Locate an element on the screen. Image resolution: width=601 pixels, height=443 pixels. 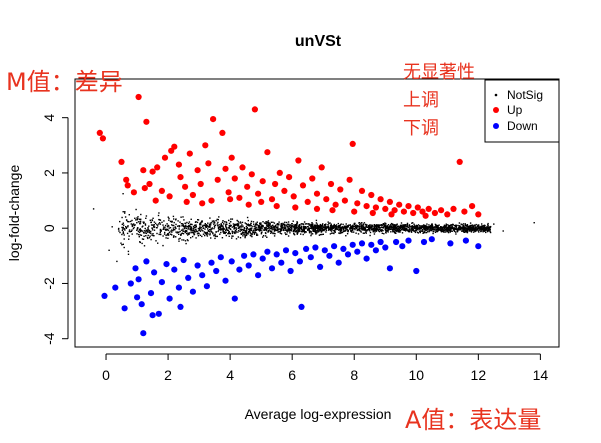
x-tick-label: 0 is located at coordinates (106, 375).